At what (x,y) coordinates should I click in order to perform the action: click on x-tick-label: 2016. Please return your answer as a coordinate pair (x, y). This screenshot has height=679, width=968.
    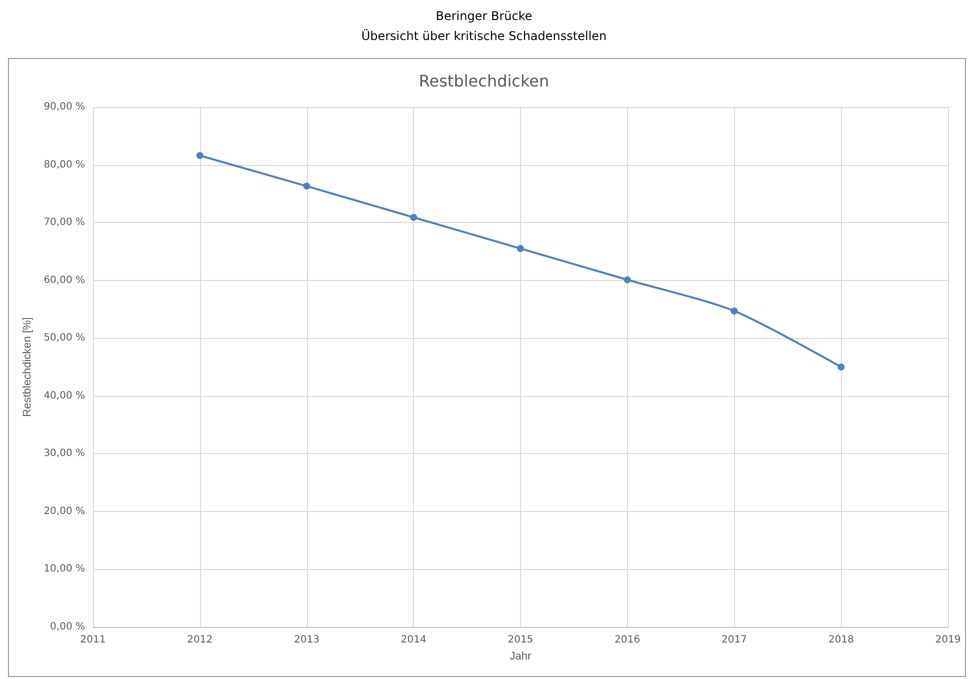
    Looking at the image, I should click on (627, 640).